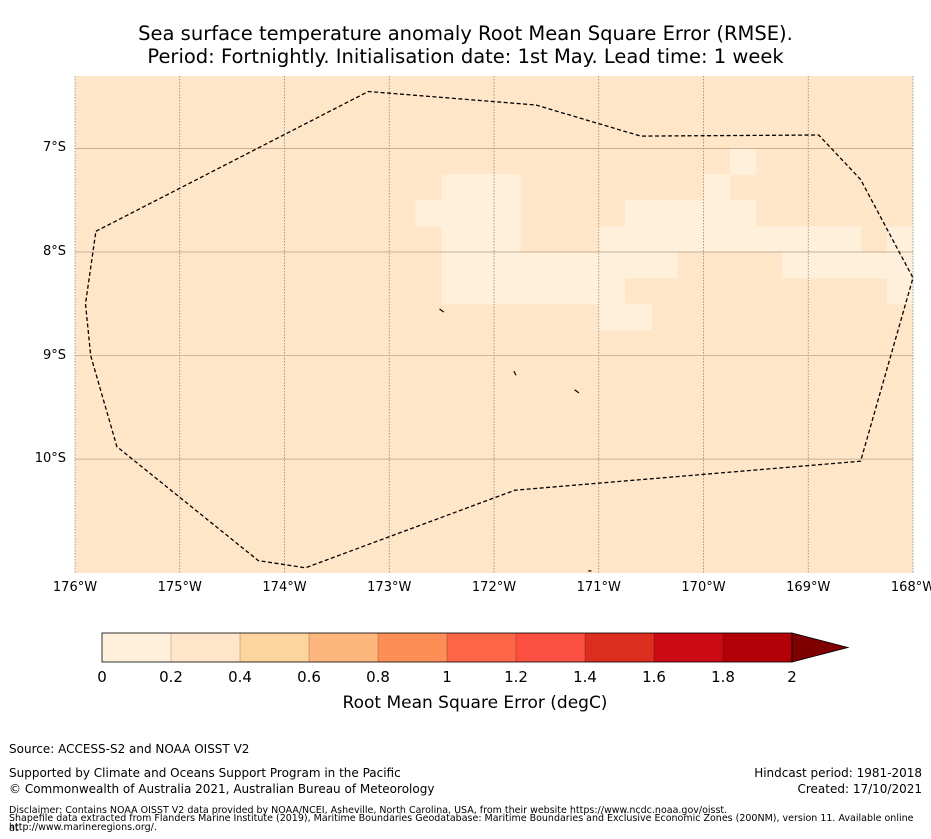 This screenshot has width=931, height=839. Describe the element at coordinates (494, 587) in the screenshot. I see `longitude-tick-label: 172°W` at that location.